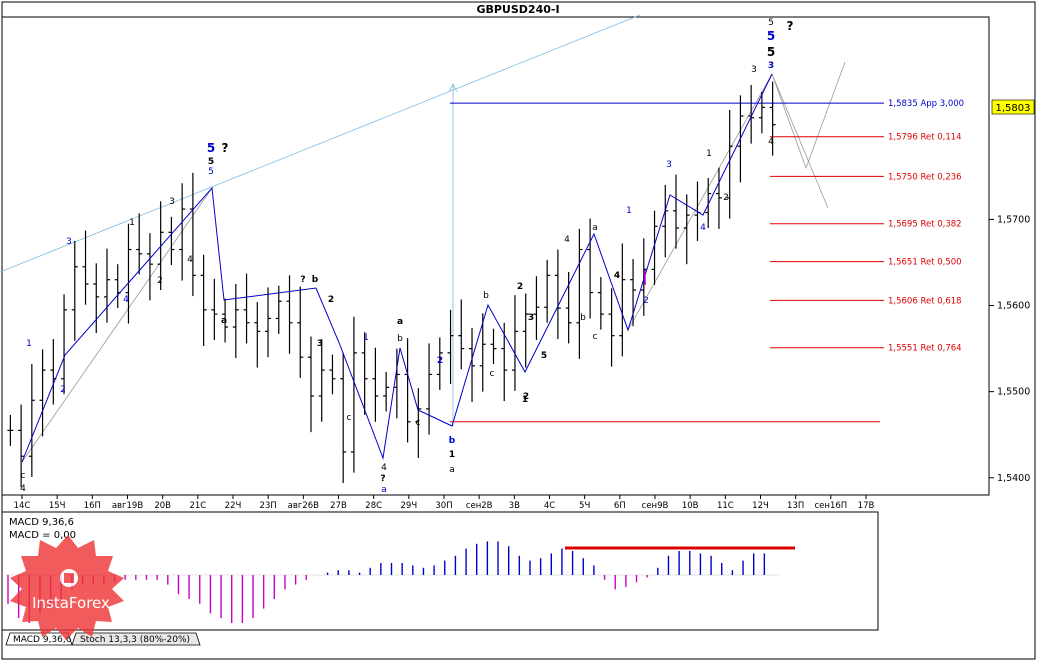  Describe the element at coordinates (373, 506) in the screenshot. I see `x-tick-label: 28С` at that location.